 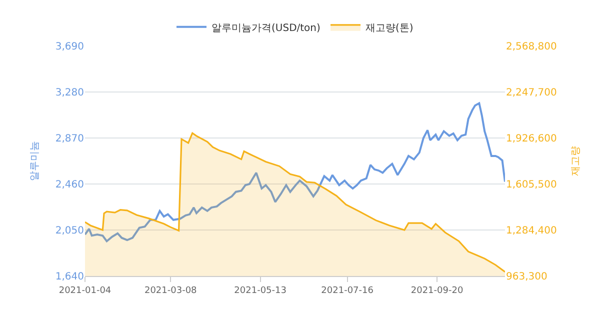 What do you see at coordinates (531, 231) in the screenshot?
I see `y2-tick-label: 1,284,400` at bounding box center [531, 231].